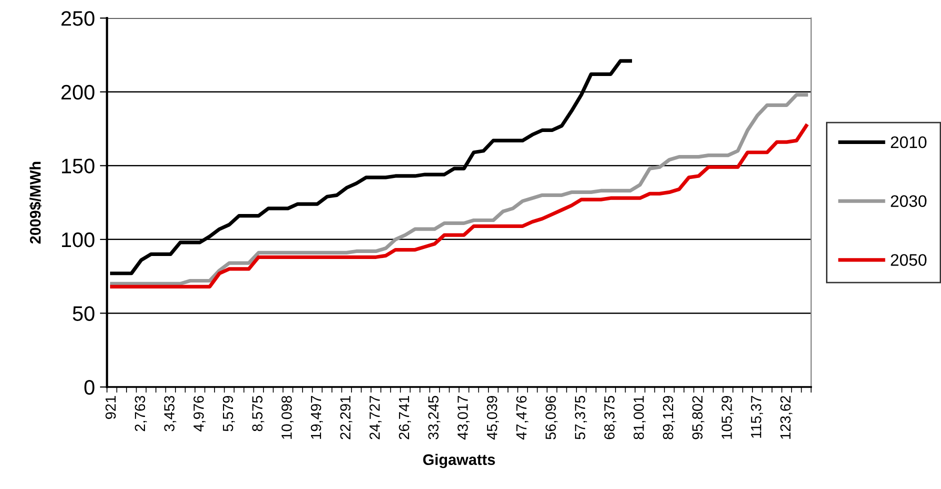 The image size is (941, 489). What do you see at coordinates (640, 418) in the screenshot?
I see `x-tick-label: 81,001` at bounding box center [640, 418].